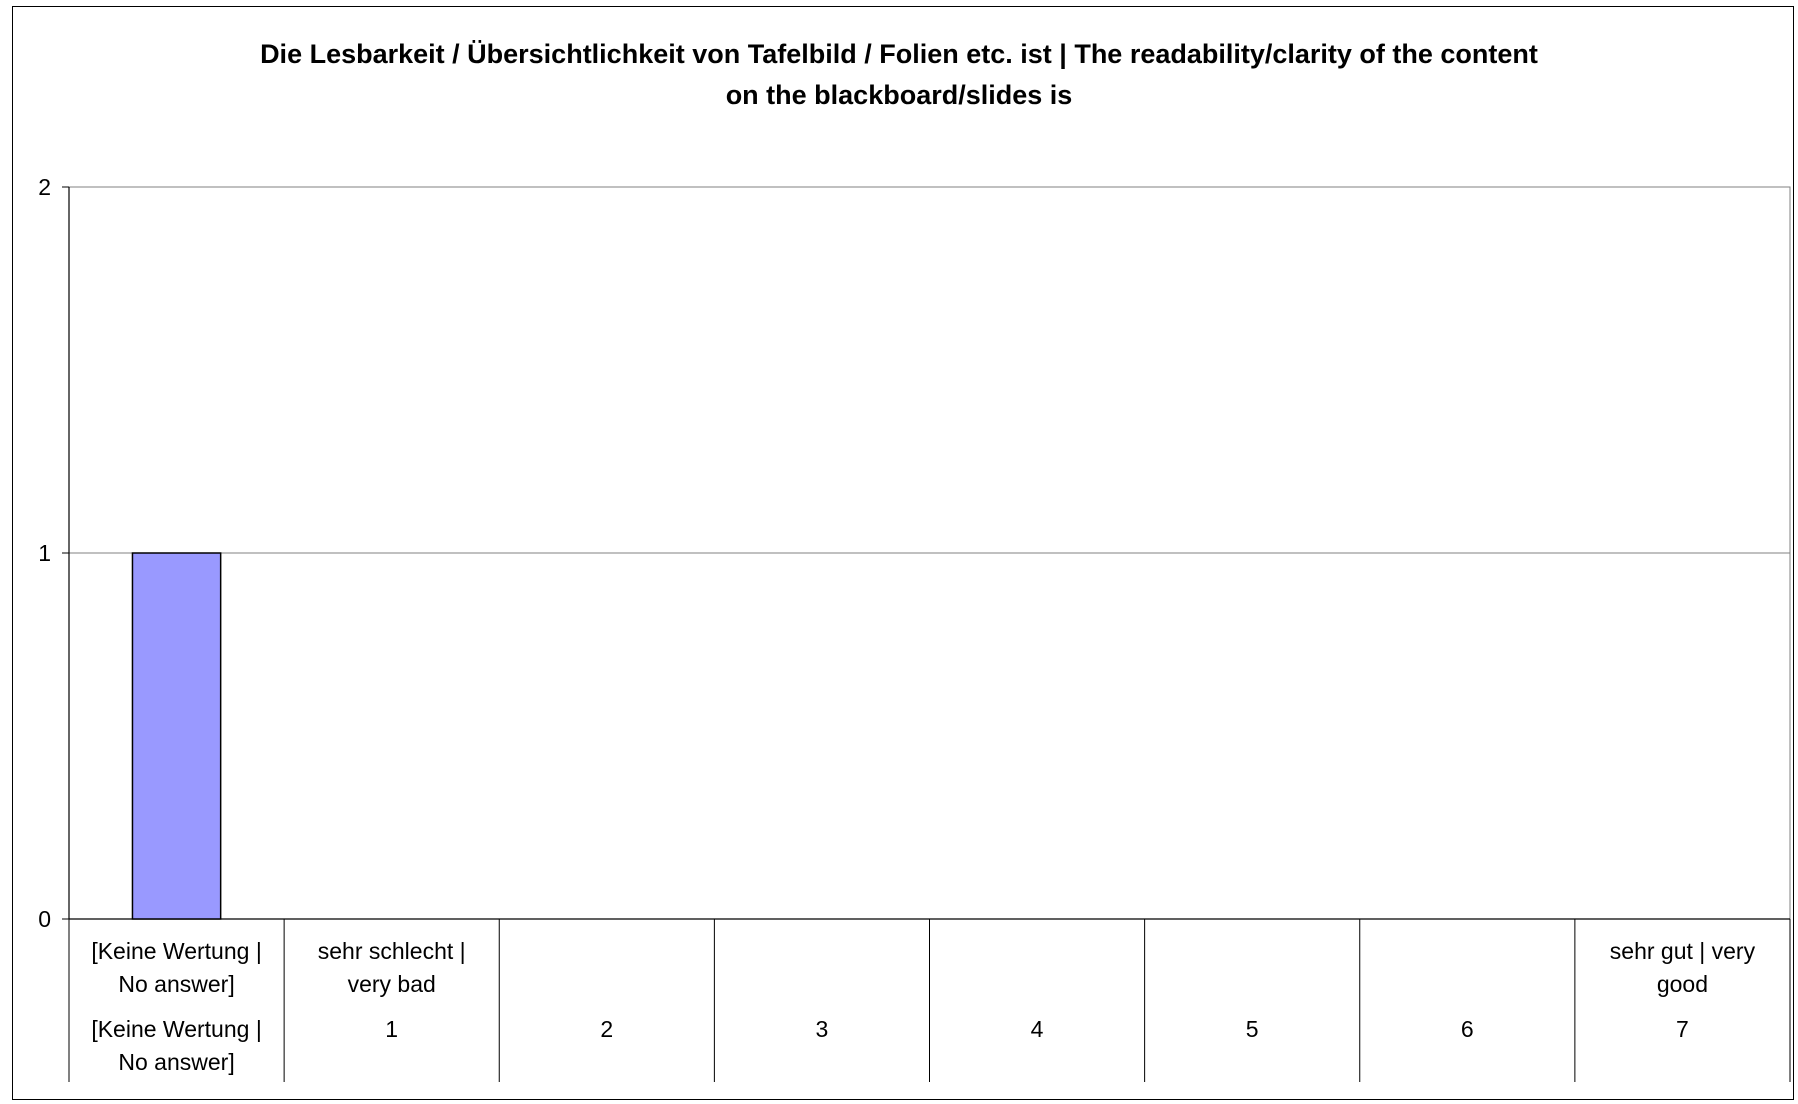 The height and width of the screenshot is (1104, 1798). Describe the element at coordinates (1682, 1029) in the screenshot. I see `x-code-7-0: 7` at that location.